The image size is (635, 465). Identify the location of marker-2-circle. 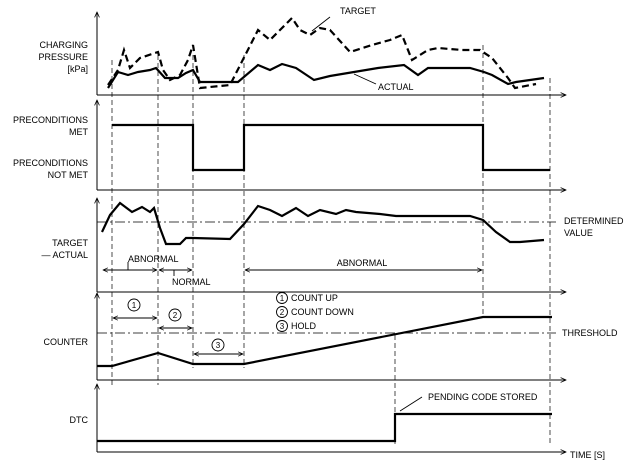
(175, 315).